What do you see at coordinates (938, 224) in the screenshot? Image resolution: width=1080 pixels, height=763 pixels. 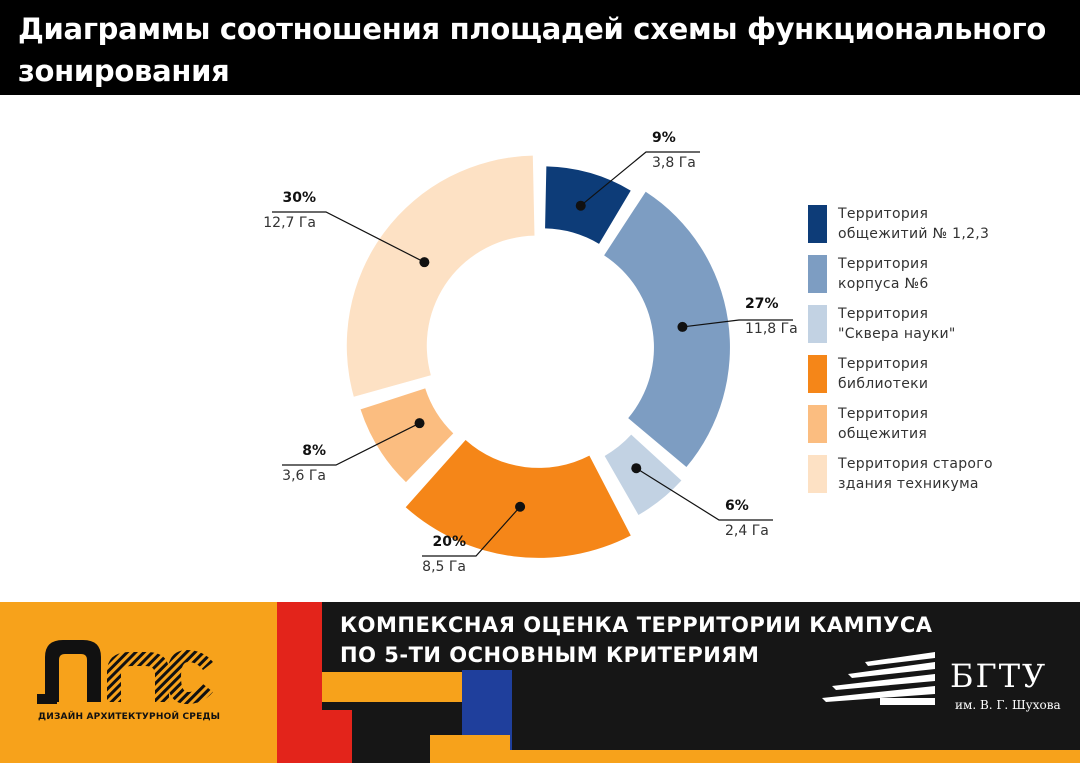 I see `legend-label: Территория общежитий № 1,2,3` at bounding box center [938, 224].